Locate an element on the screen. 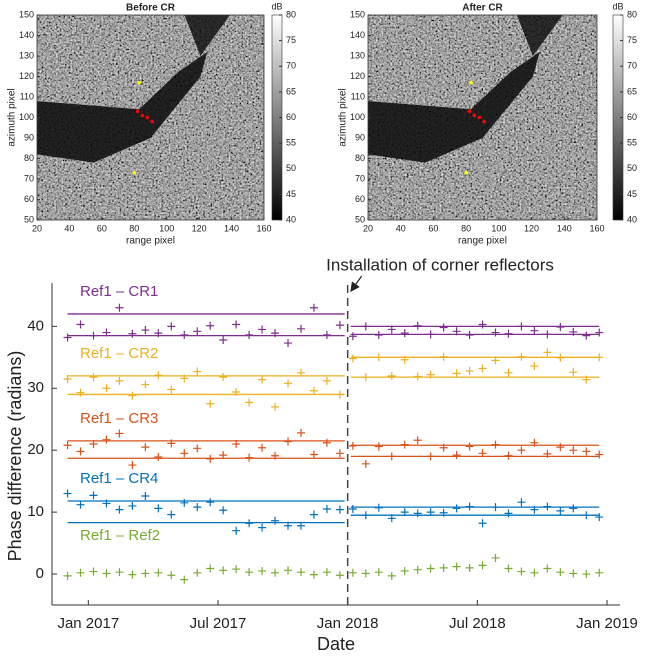 The image size is (646, 658). y-tick-label: 150 is located at coordinates (357, 14).